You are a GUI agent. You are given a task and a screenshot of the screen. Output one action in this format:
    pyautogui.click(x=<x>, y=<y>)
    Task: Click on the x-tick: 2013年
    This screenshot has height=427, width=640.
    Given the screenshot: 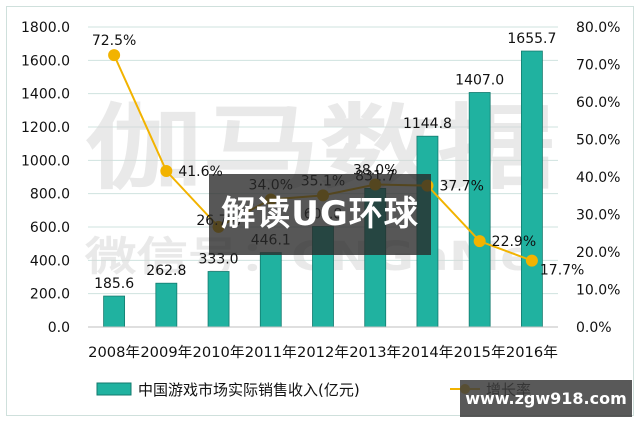 What is the action you would take?
    pyautogui.click(x=375, y=353)
    